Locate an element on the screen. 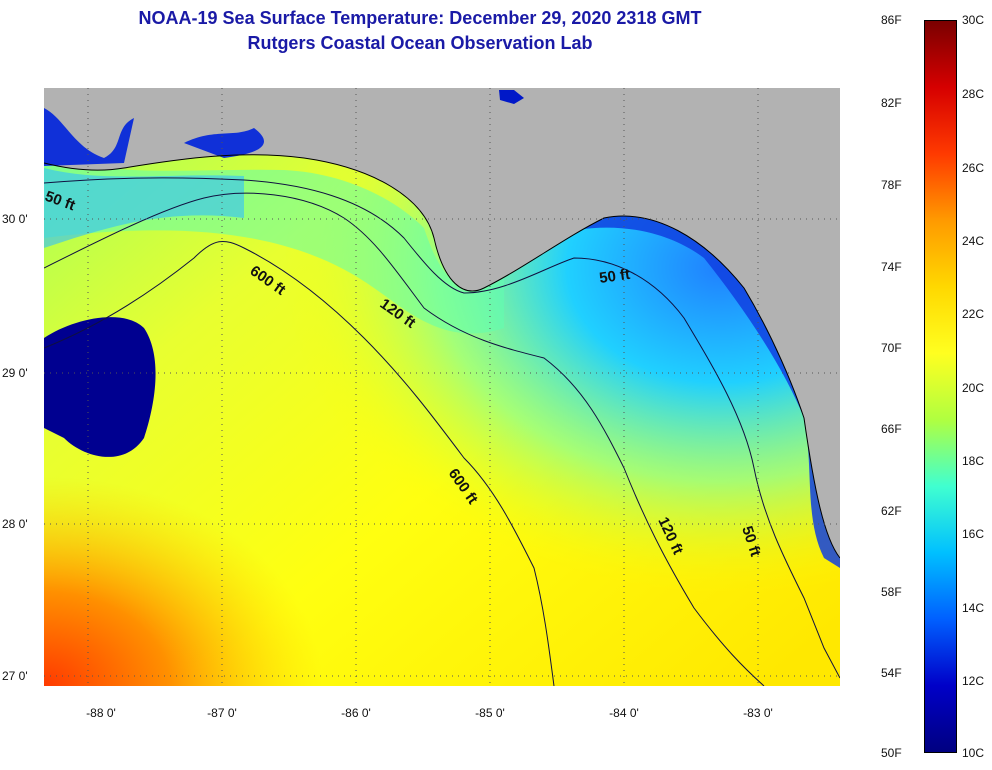 The image size is (992, 770). colorbar-f-label: 54F is located at coordinates (891, 673).